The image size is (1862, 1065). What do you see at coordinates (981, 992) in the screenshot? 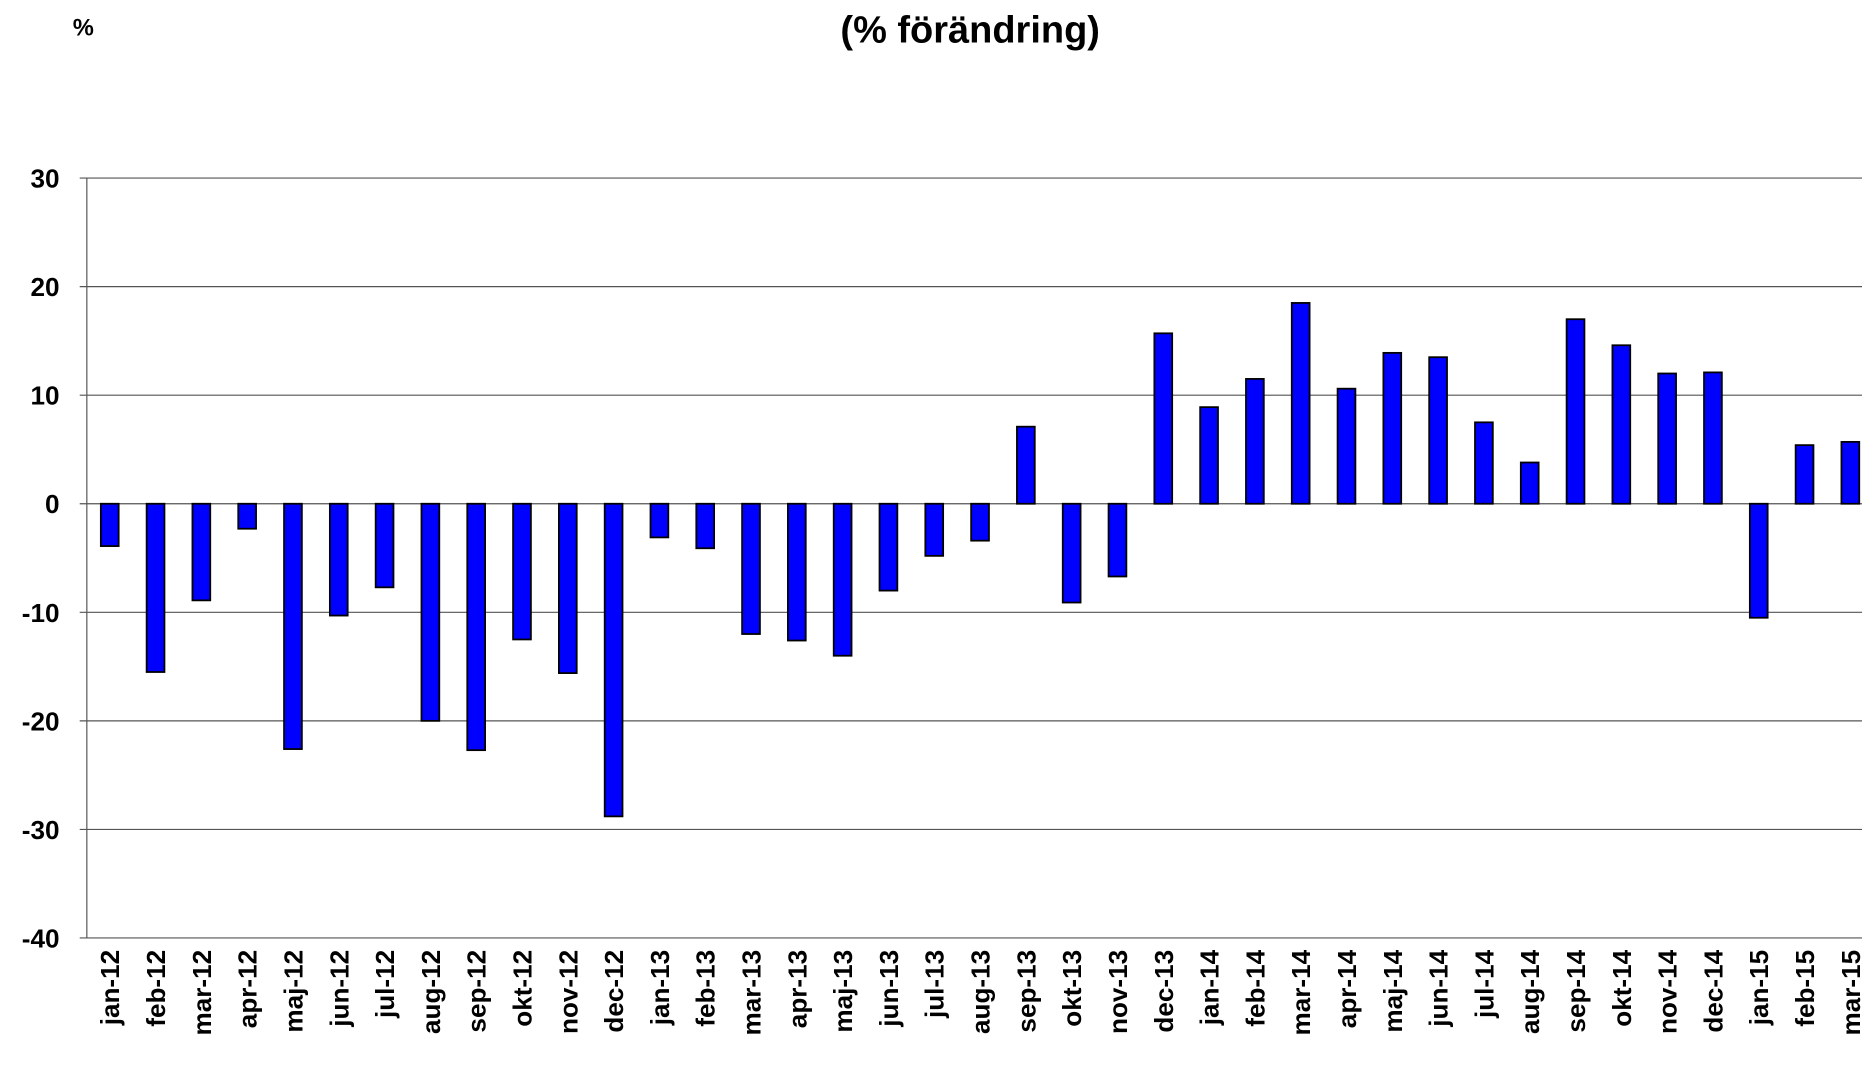
I see `x-tick-label: aug-13` at bounding box center [981, 992].